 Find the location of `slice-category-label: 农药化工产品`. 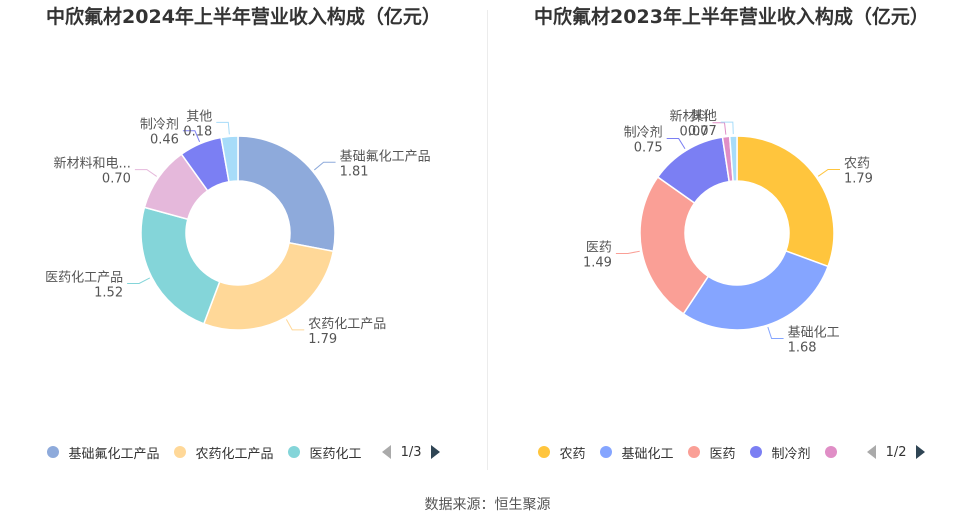

slice-category-label: 农药化工产品 is located at coordinates (347, 324).